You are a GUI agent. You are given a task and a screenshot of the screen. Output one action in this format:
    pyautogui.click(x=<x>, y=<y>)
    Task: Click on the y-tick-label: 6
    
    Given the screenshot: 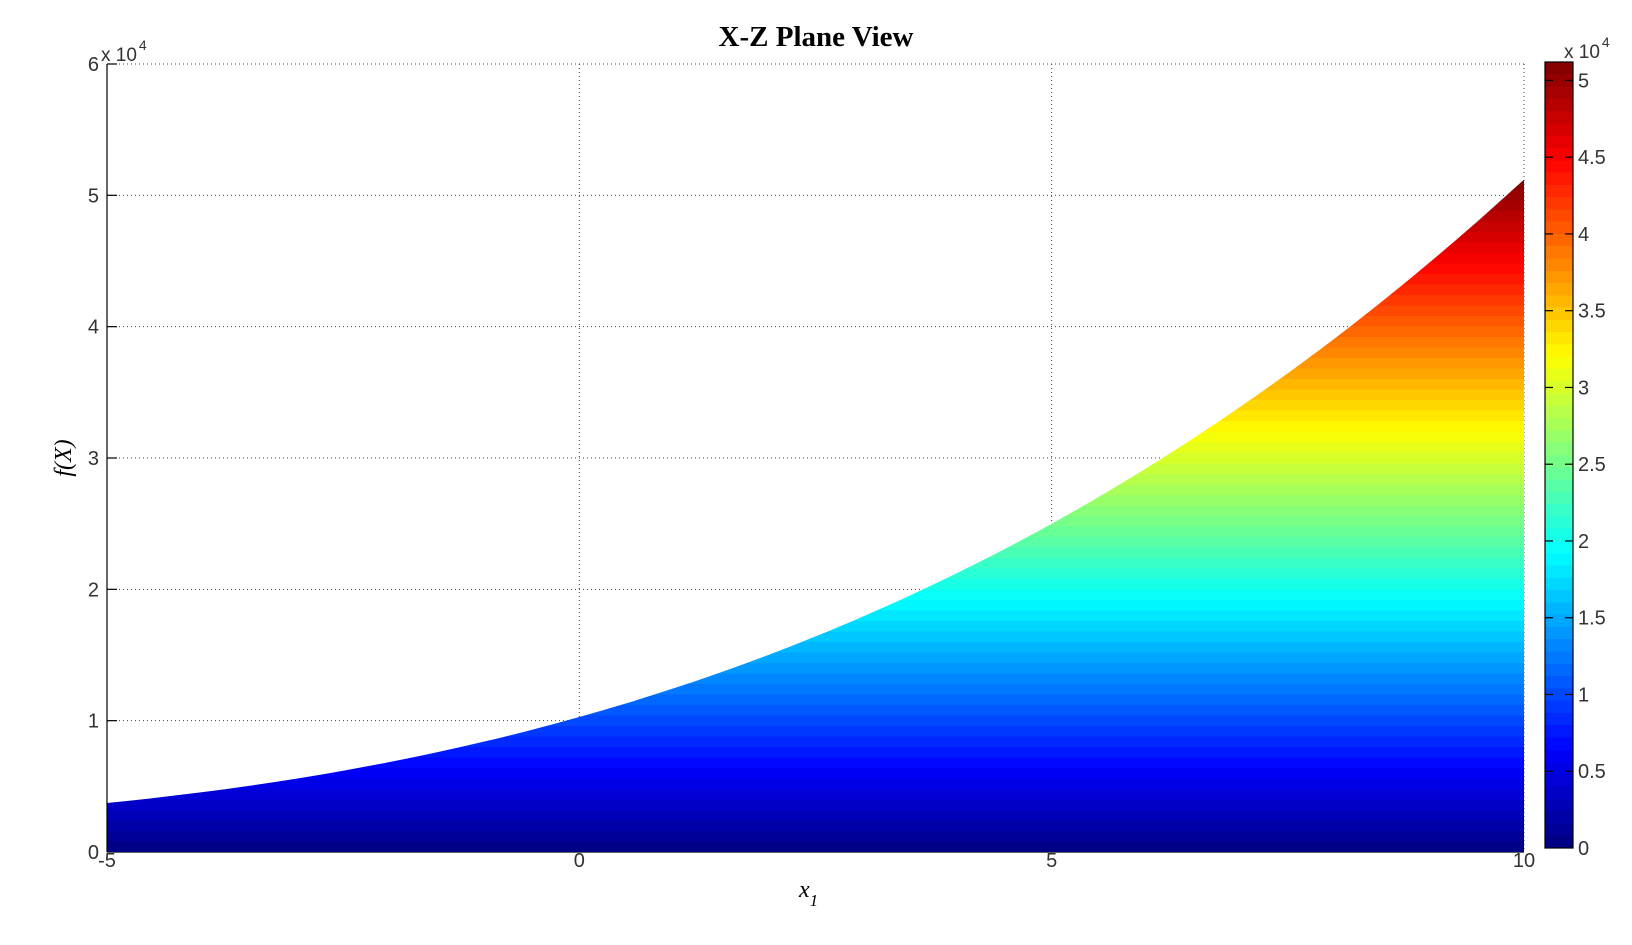 What is the action you would take?
    pyautogui.click(x=93, y=65)
    